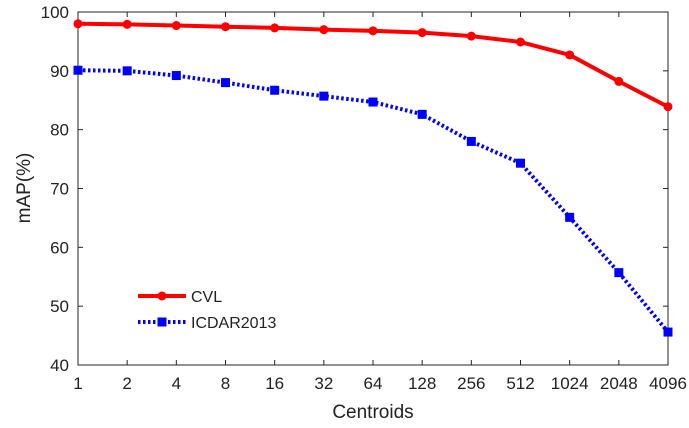 The height and width of the screenshot is (428, 689). Describe the element at coordinates (55, 12) in the screenshot. I see `y-tick-label: 100` at that location.